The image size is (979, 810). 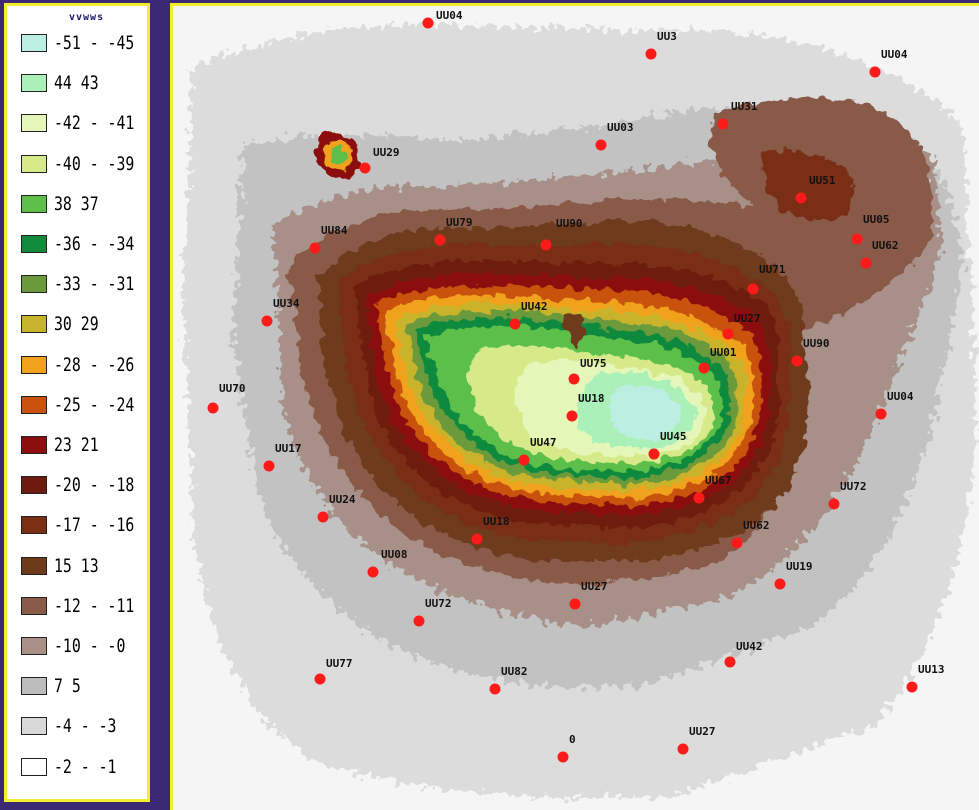 What do you see at coordinates (280, 312) in the screenshot?
I see `station-marker: UU34` at bounding box center [280, 312].